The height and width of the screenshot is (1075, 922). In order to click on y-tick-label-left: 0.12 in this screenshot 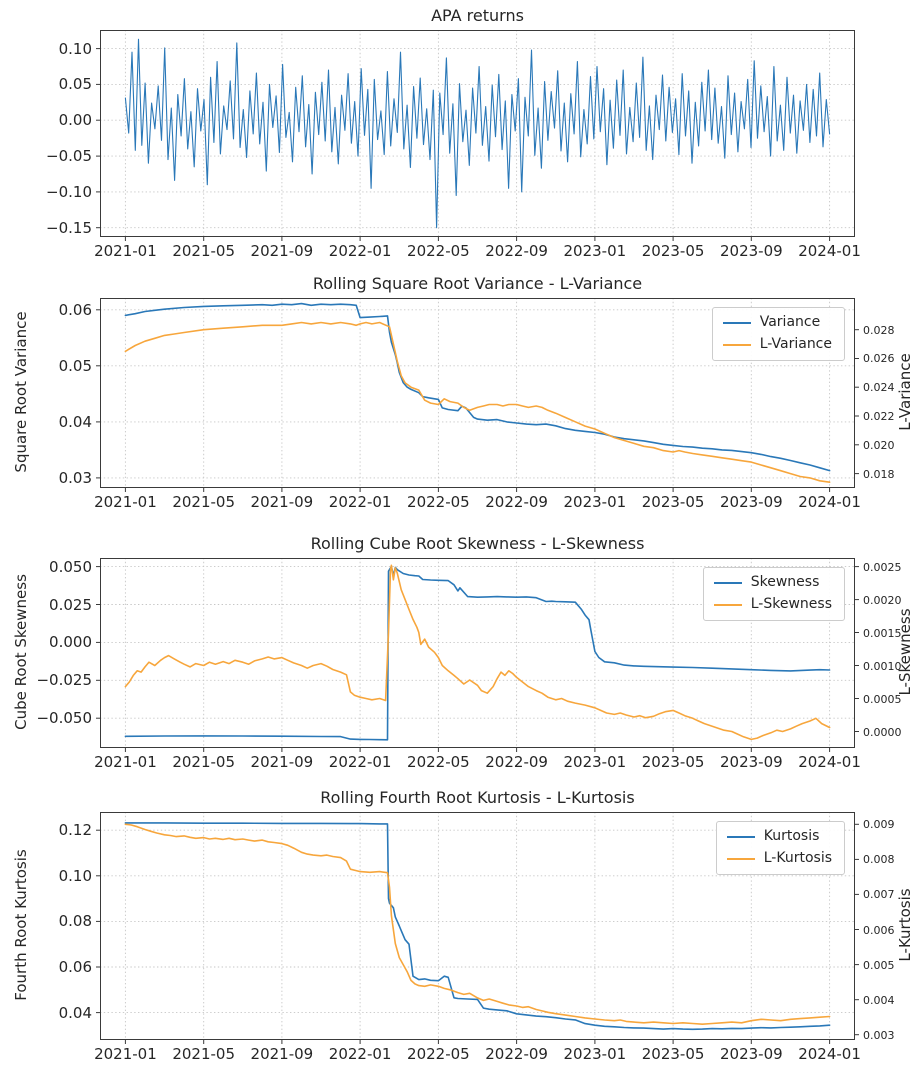, I will do `click(75, 830)`.